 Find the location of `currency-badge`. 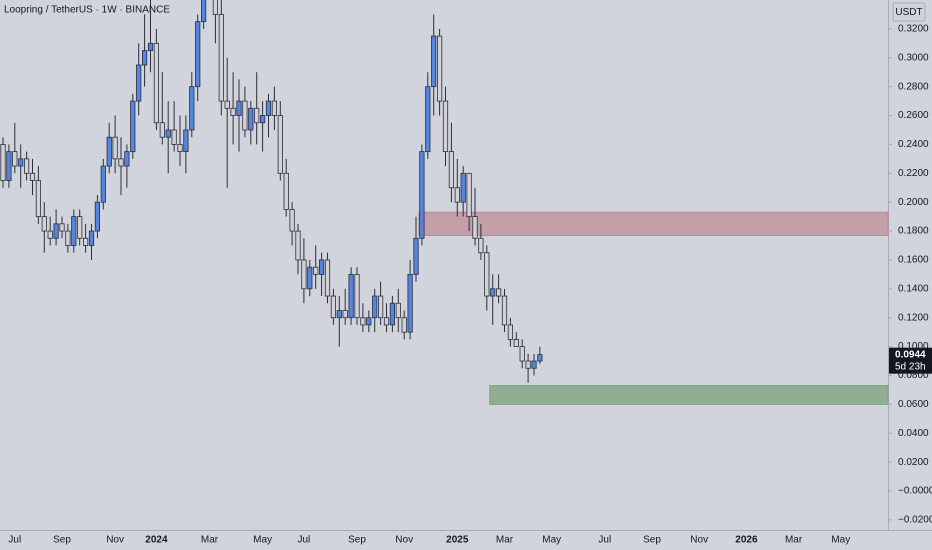

currency-badge is located at coordinates (909, 12).